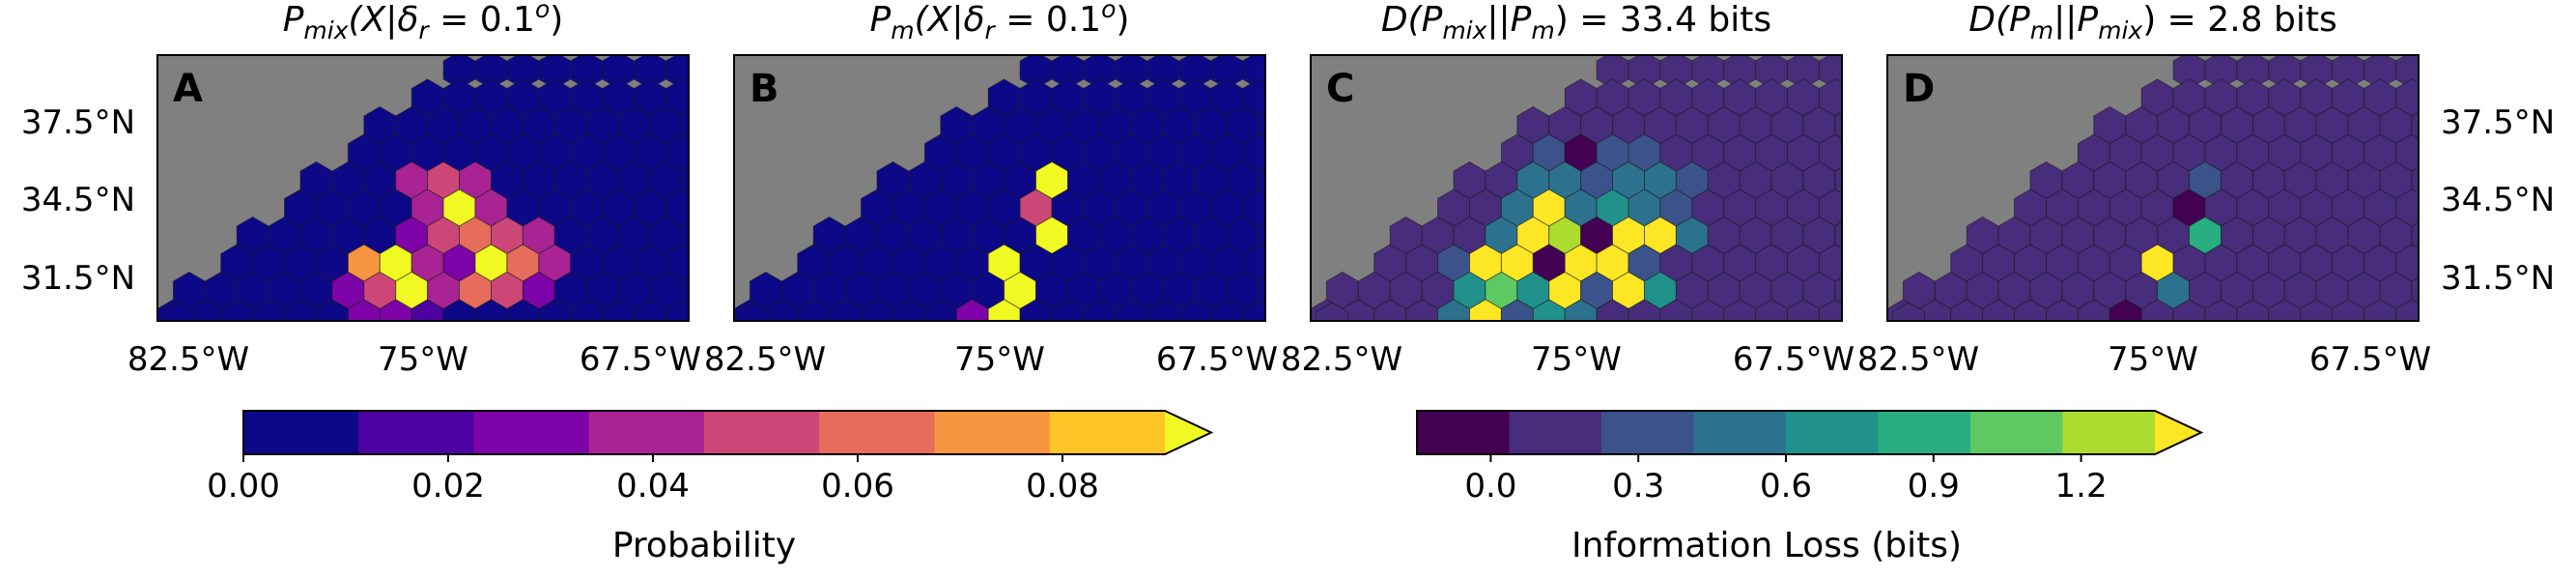 The image size is (2576, 578). I want to click on colorbar-information-loss: 0.0 0.3 0.6 0.9 1.2 Information Loss (bits), so click(1810, 488).